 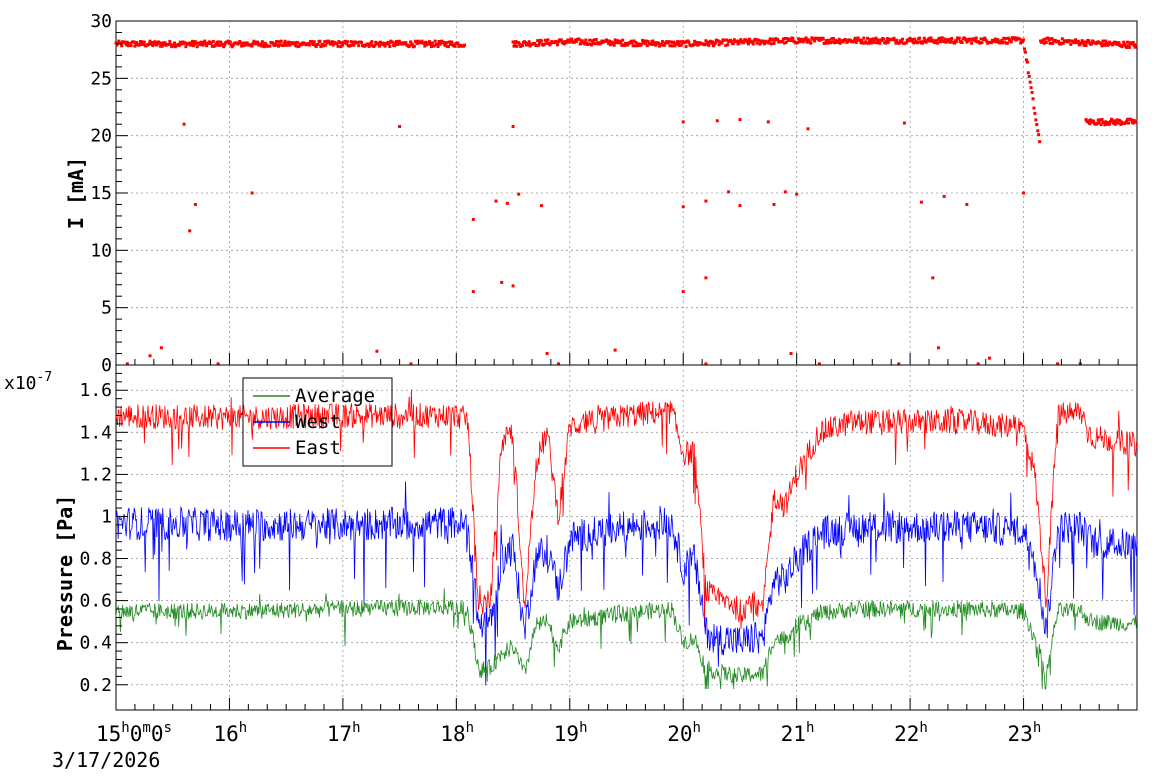 I want to click on current-y-tick-label: 5, so click(x=106, y=308).